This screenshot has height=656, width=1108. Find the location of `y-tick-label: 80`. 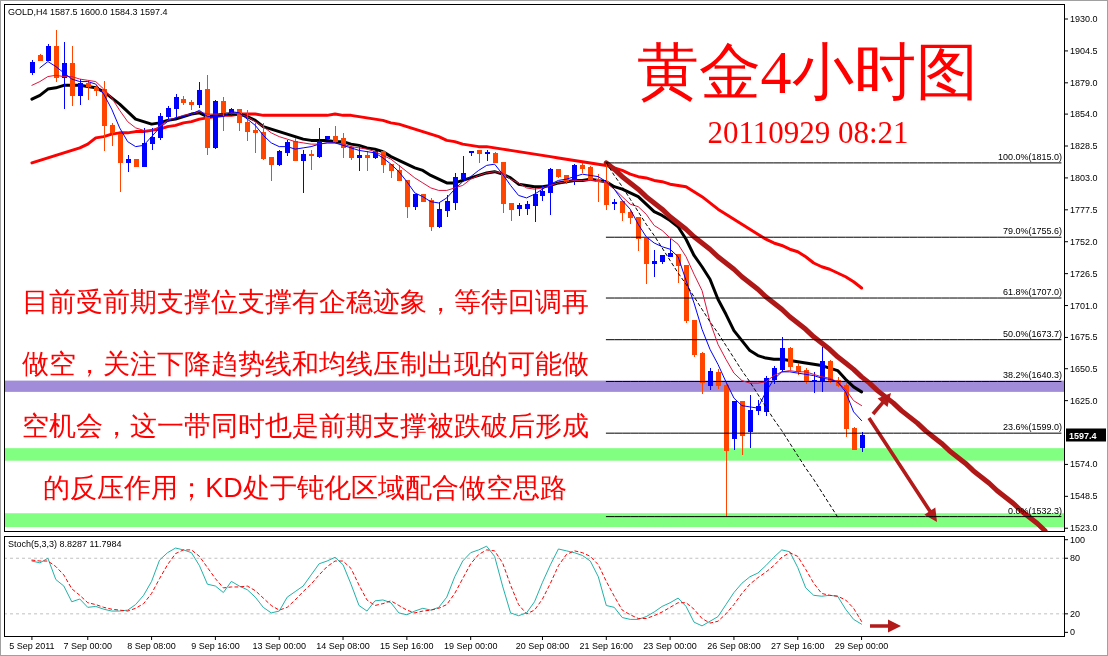

y-tick-label: 80 is located at coordinates (1075, 558).